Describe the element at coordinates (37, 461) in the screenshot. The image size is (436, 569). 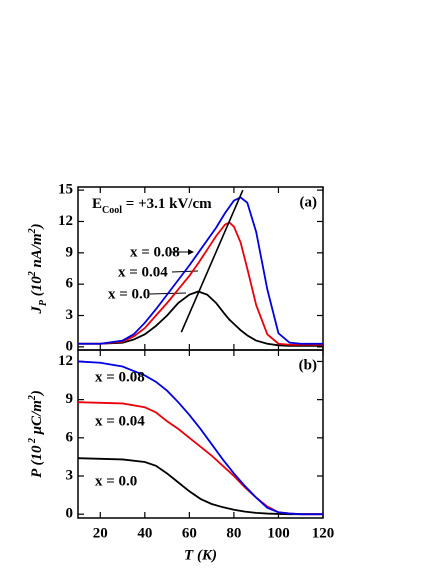
I see `text-part: P (10` at that location.